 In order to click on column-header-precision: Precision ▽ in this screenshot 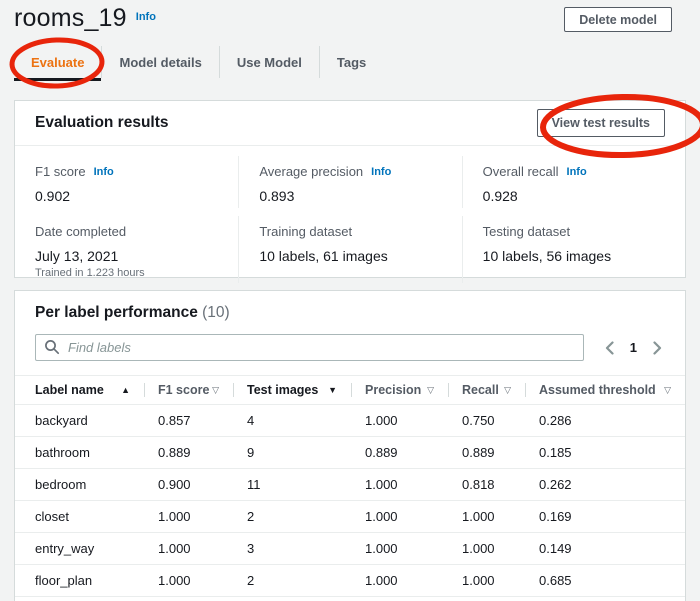, I will do `click(399, 390)`.